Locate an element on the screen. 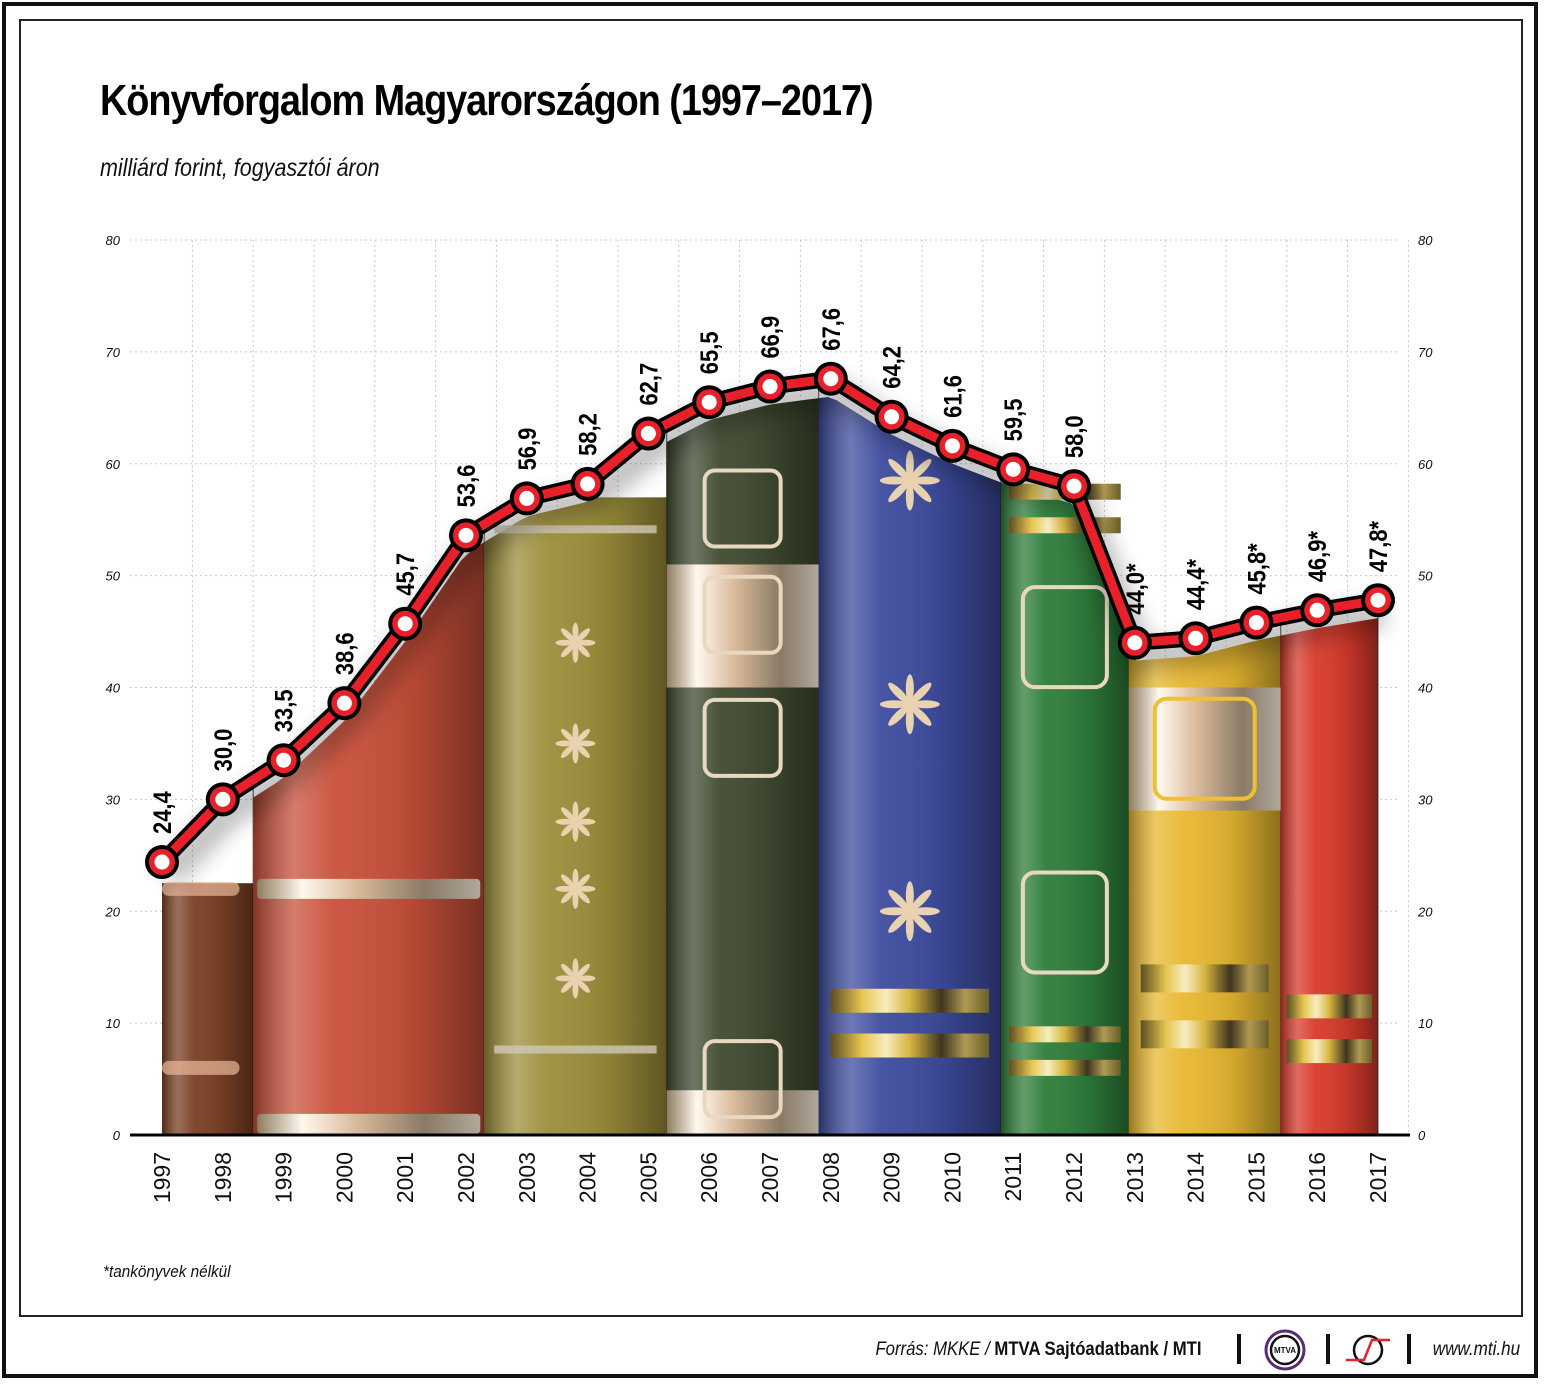 This screenshot has width=1544, height=1384. y-axis-right: 0 10 20 30 40 50 60 70 80 is located at coordinates (1425, 688).